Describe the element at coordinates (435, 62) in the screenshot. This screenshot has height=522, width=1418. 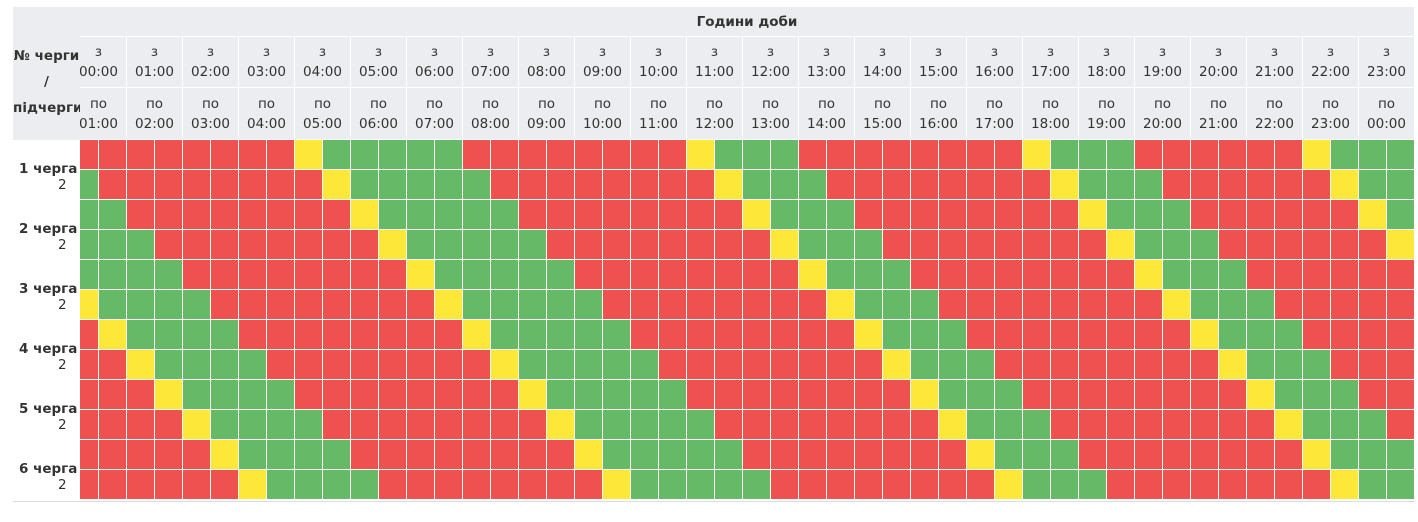
I see `hour-from: з 06:00` at that location.